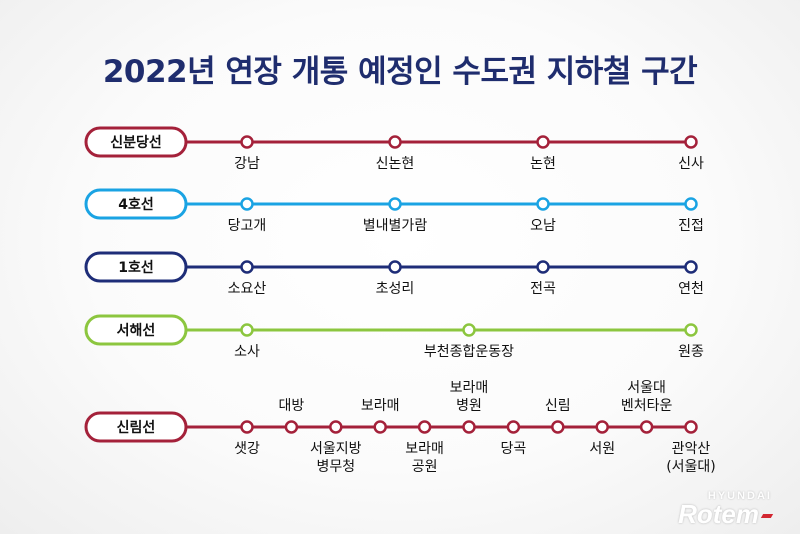 This screenshot has width=800, height=534. Describe the element at coordinates (247, 164) in the screenshot. I see `station-label: 강남` at that location.